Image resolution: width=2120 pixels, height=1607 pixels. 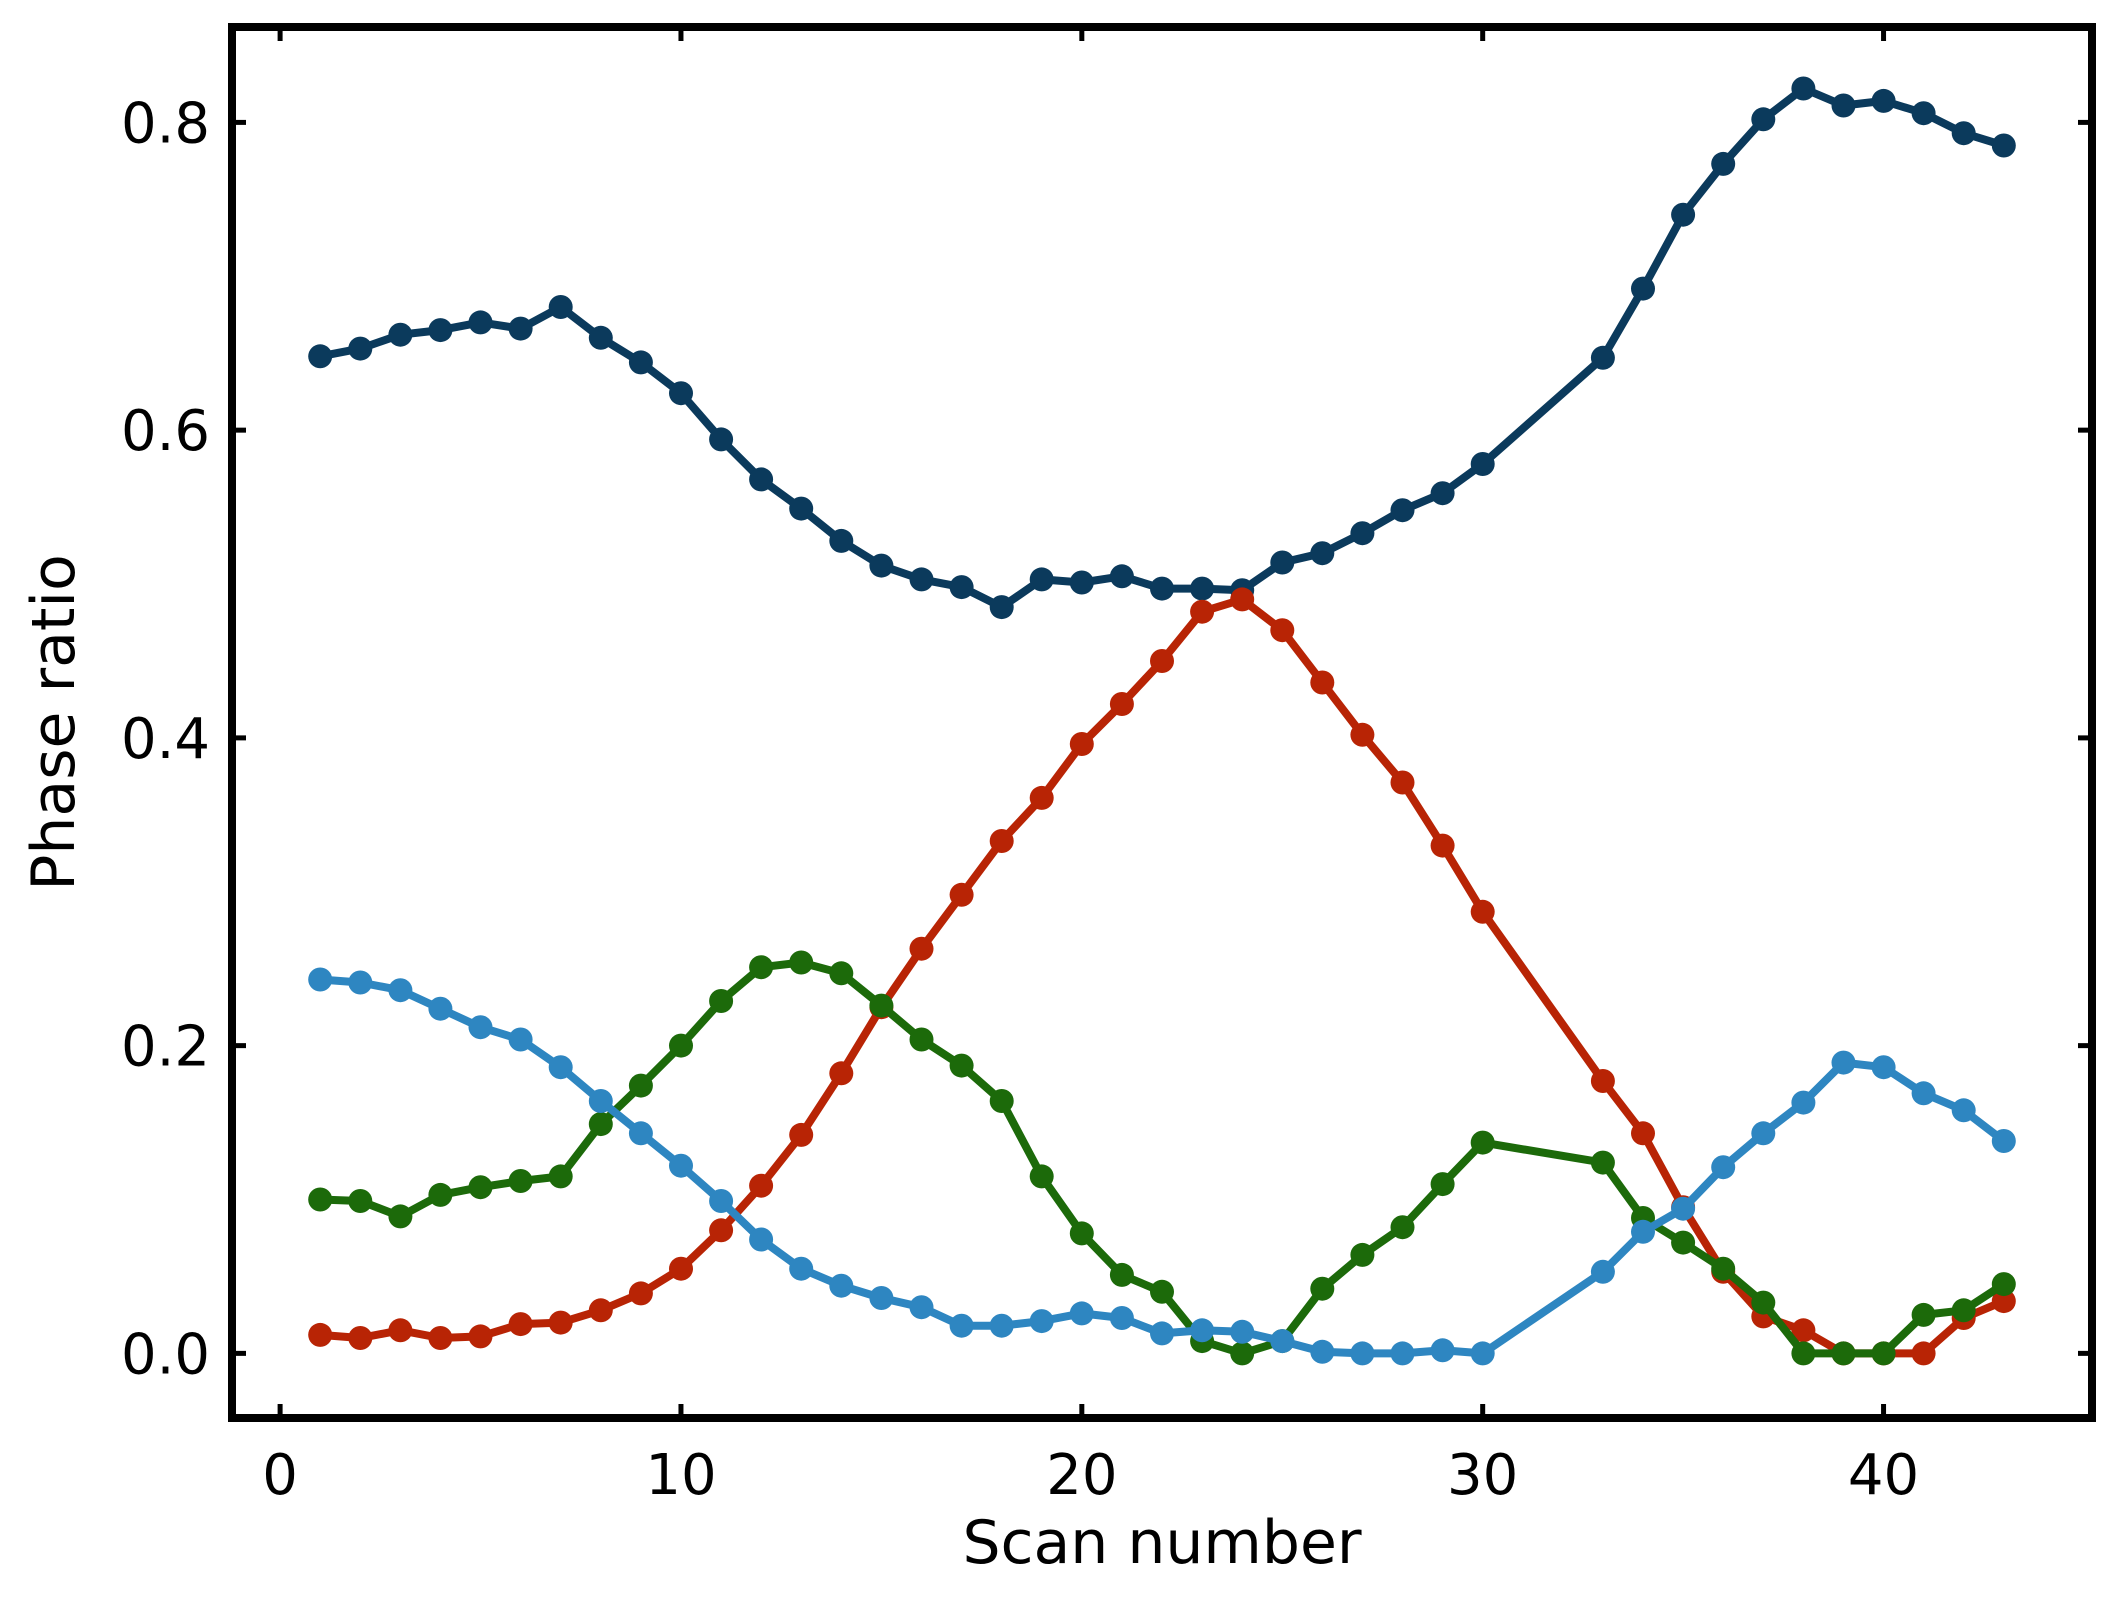 What do you see at coordinates (1161, 1543) in the screenshot?
I see `x-axis-title: Scan number` at bounding box center [1161, 1543].